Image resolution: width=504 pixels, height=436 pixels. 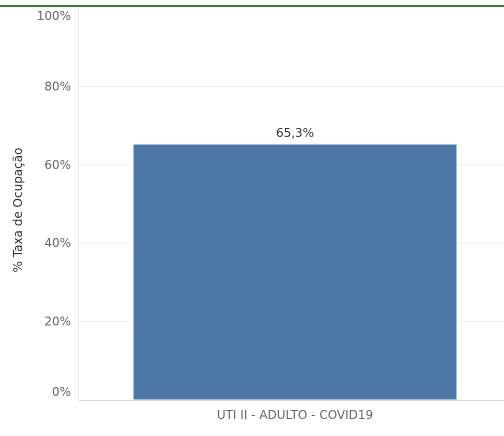 I want to click on y-axis-title: % Taxa de Ocupação, so click(x=18, y=210).